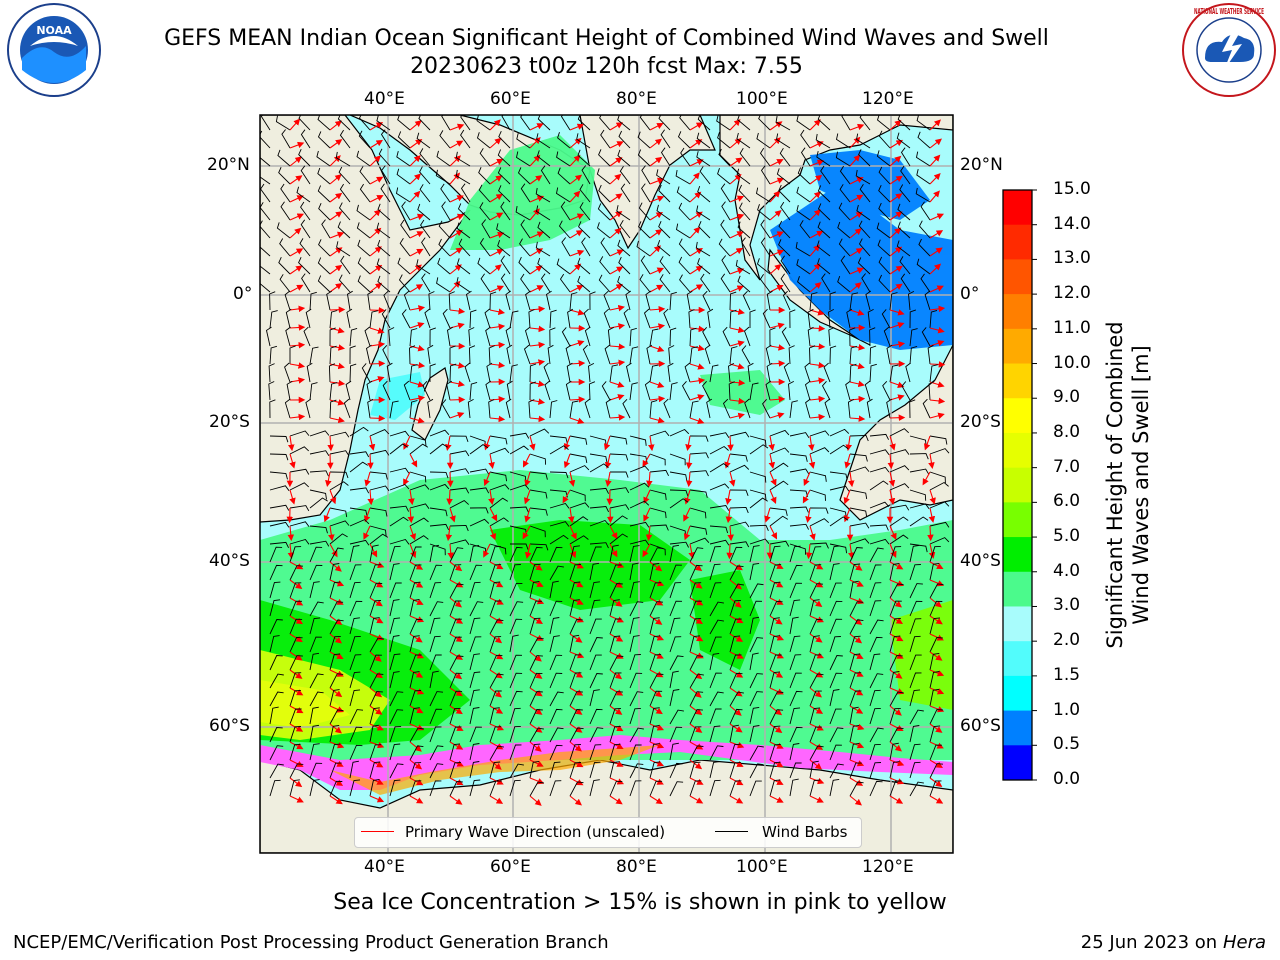  I want to click on lat-tick-left-20n: 20°N, so click(228, 165).